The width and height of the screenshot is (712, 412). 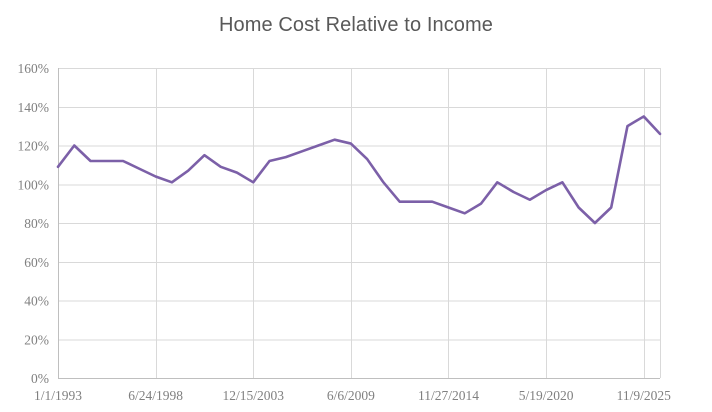 I want to click on y-axis-tick-label: 140%, so click(x=34, y=107).